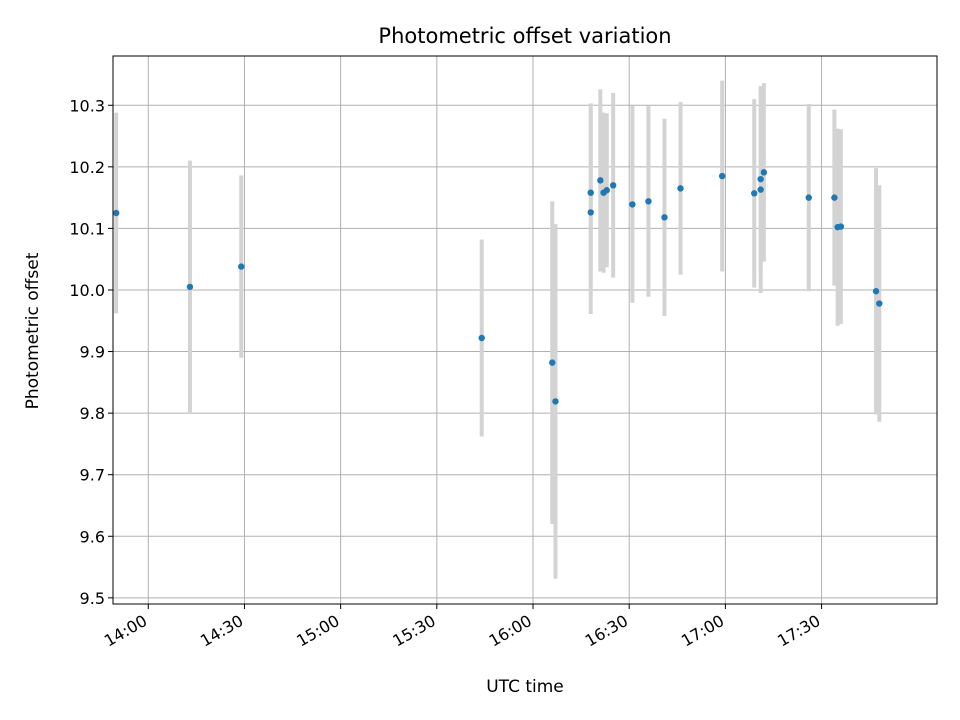 Image resolution: width=960 pixels, height=720 pixels. I want to click on y-axis-ticks: 9.5 9.6 9.7 9.8 9.9 10.0 10.1 10.2 10.3, so click(91, 352).